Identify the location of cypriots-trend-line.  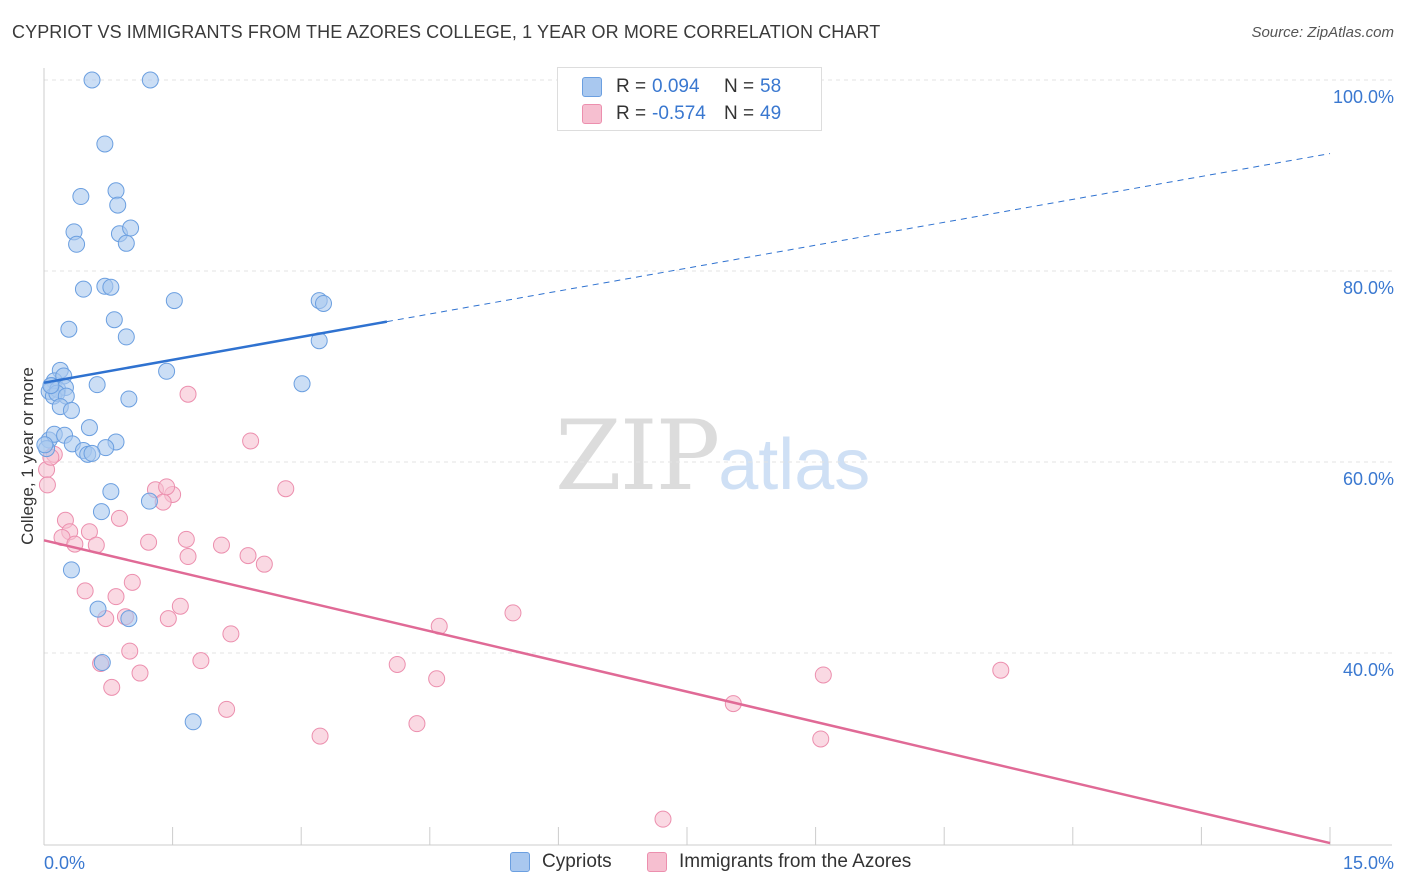
(215, 352).